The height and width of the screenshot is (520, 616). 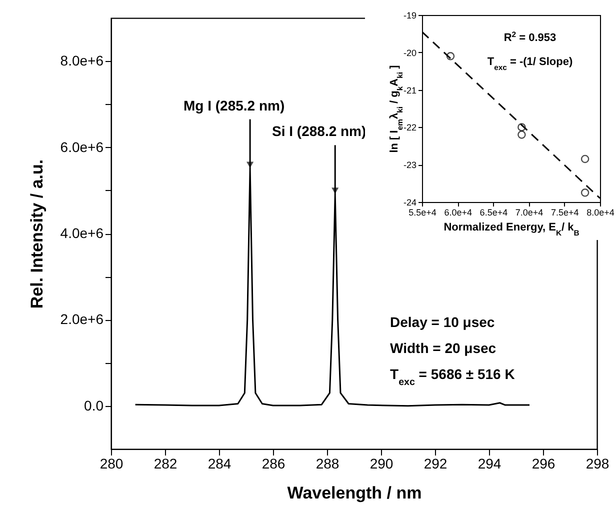 I want to click on y-tick-label: -21, so click(x=409, y=90).